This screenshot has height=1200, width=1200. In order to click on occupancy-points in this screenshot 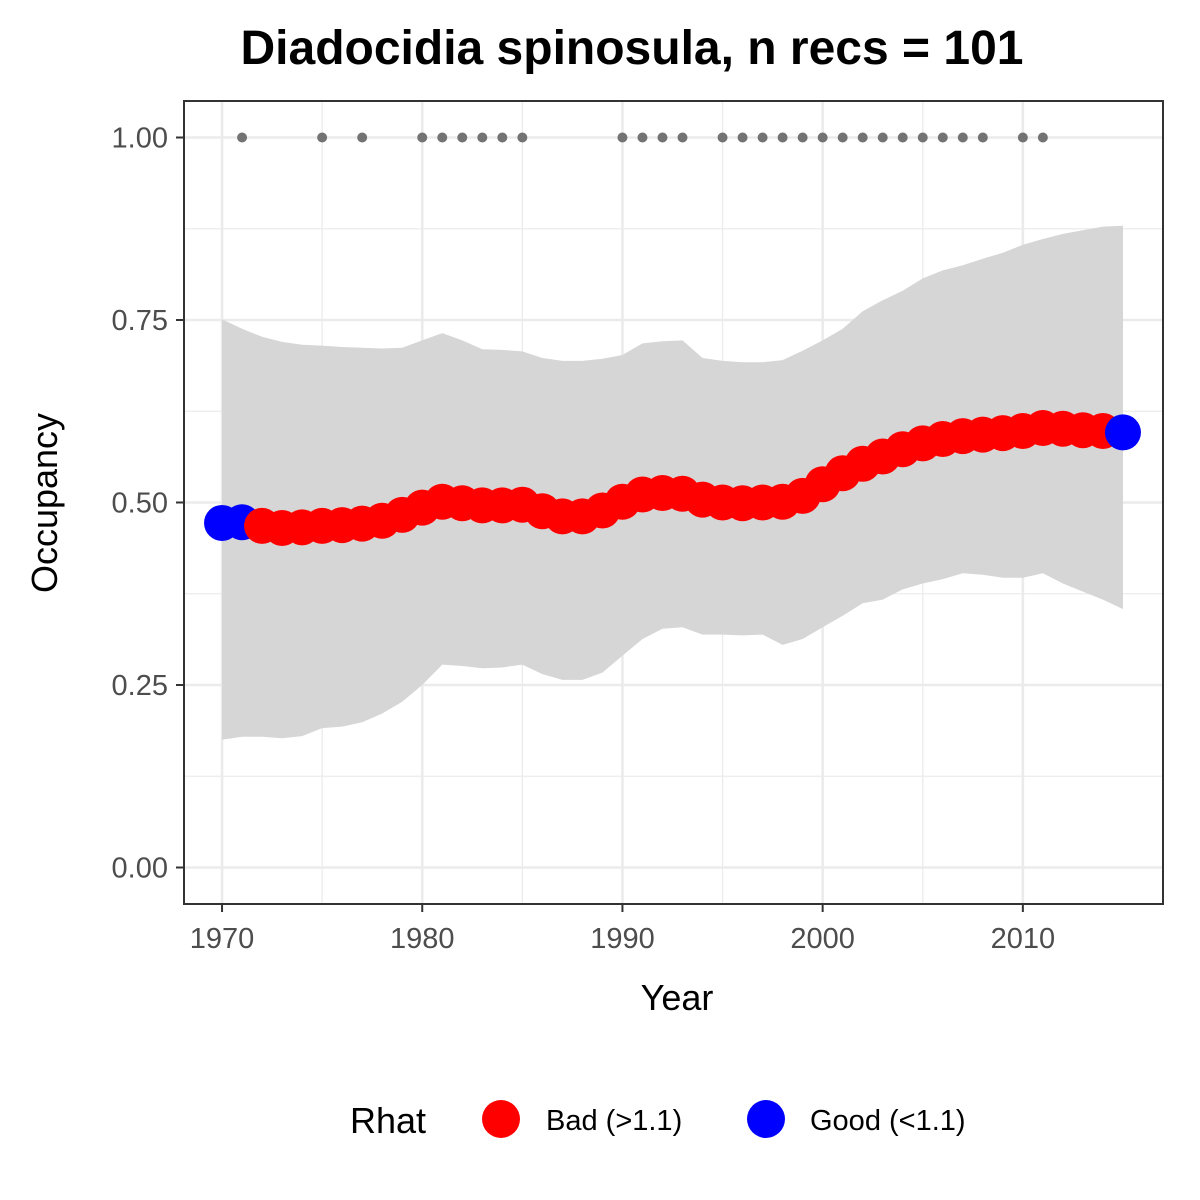, I will do `click(672, 478)`.